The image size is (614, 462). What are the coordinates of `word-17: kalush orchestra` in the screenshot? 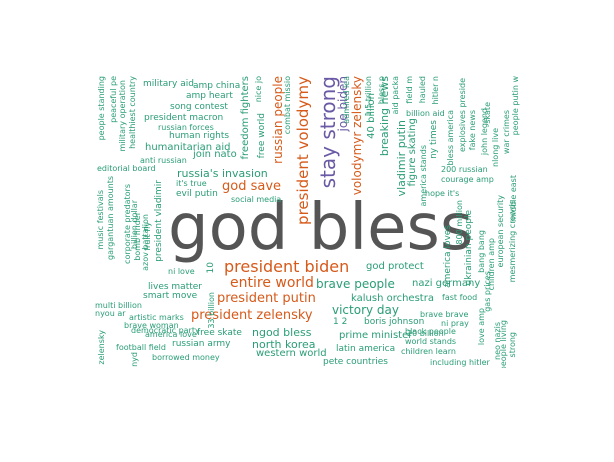 It's located at (392, 298).